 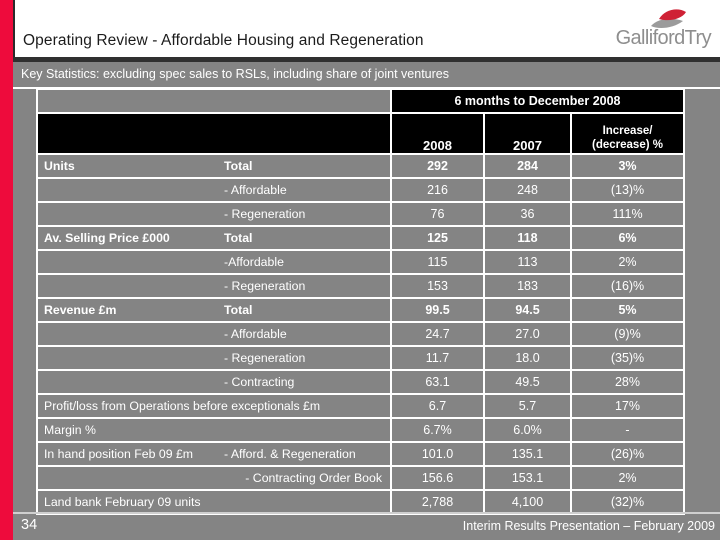 What do you see at coordinates (360, 190) in the screenshot?
I see `table-row: - Affordable 216 248 (13)%` at bounding box center [360, 190].